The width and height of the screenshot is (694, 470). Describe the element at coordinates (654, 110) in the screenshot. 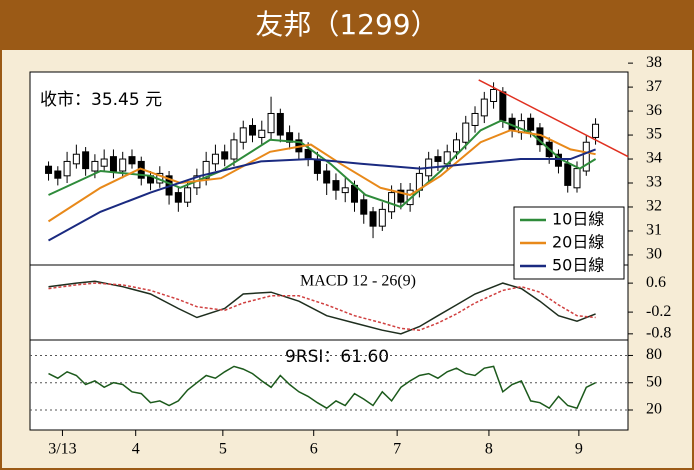

I see `y-tick-label: 36` at that location.